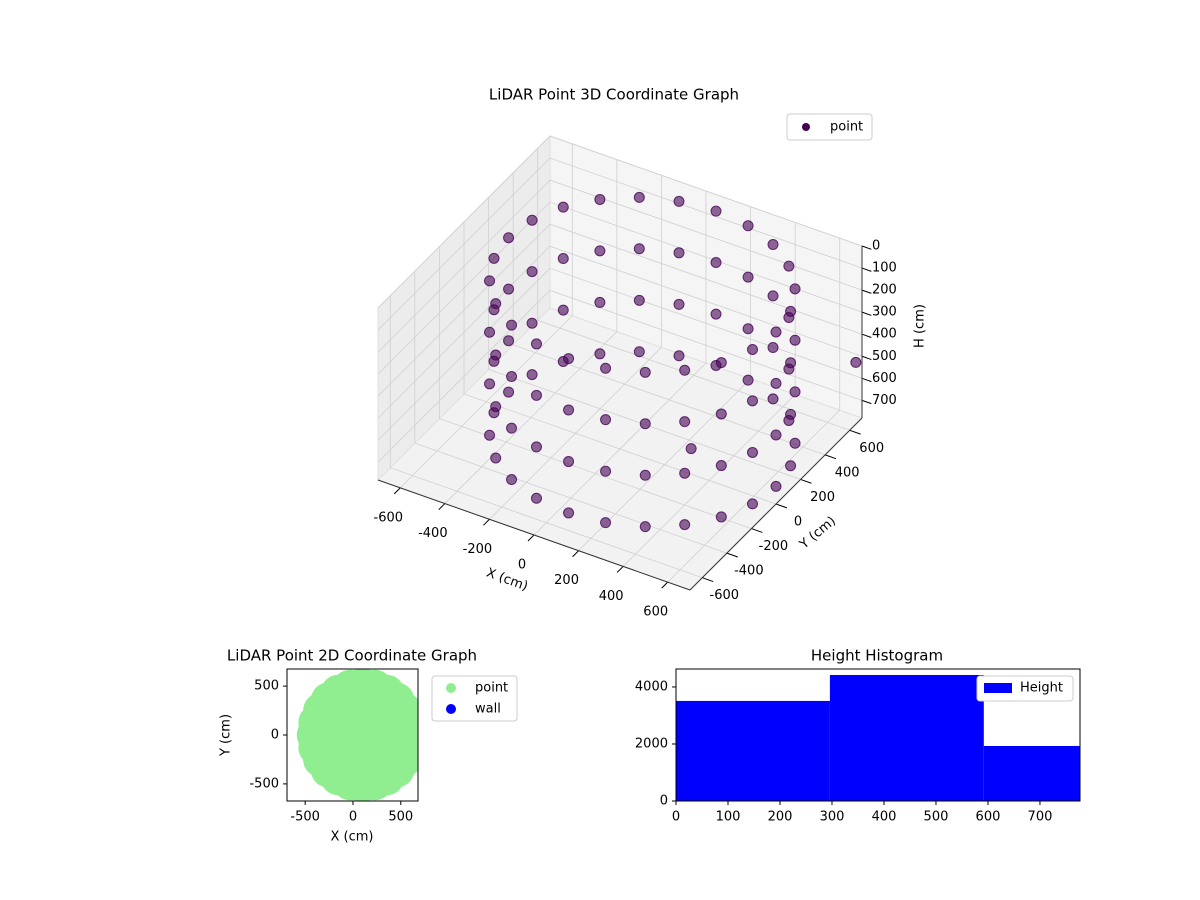 This screenshot has width=1200, height=900. I want to click on y-axis-label: Y (cm), so click(226, 735).